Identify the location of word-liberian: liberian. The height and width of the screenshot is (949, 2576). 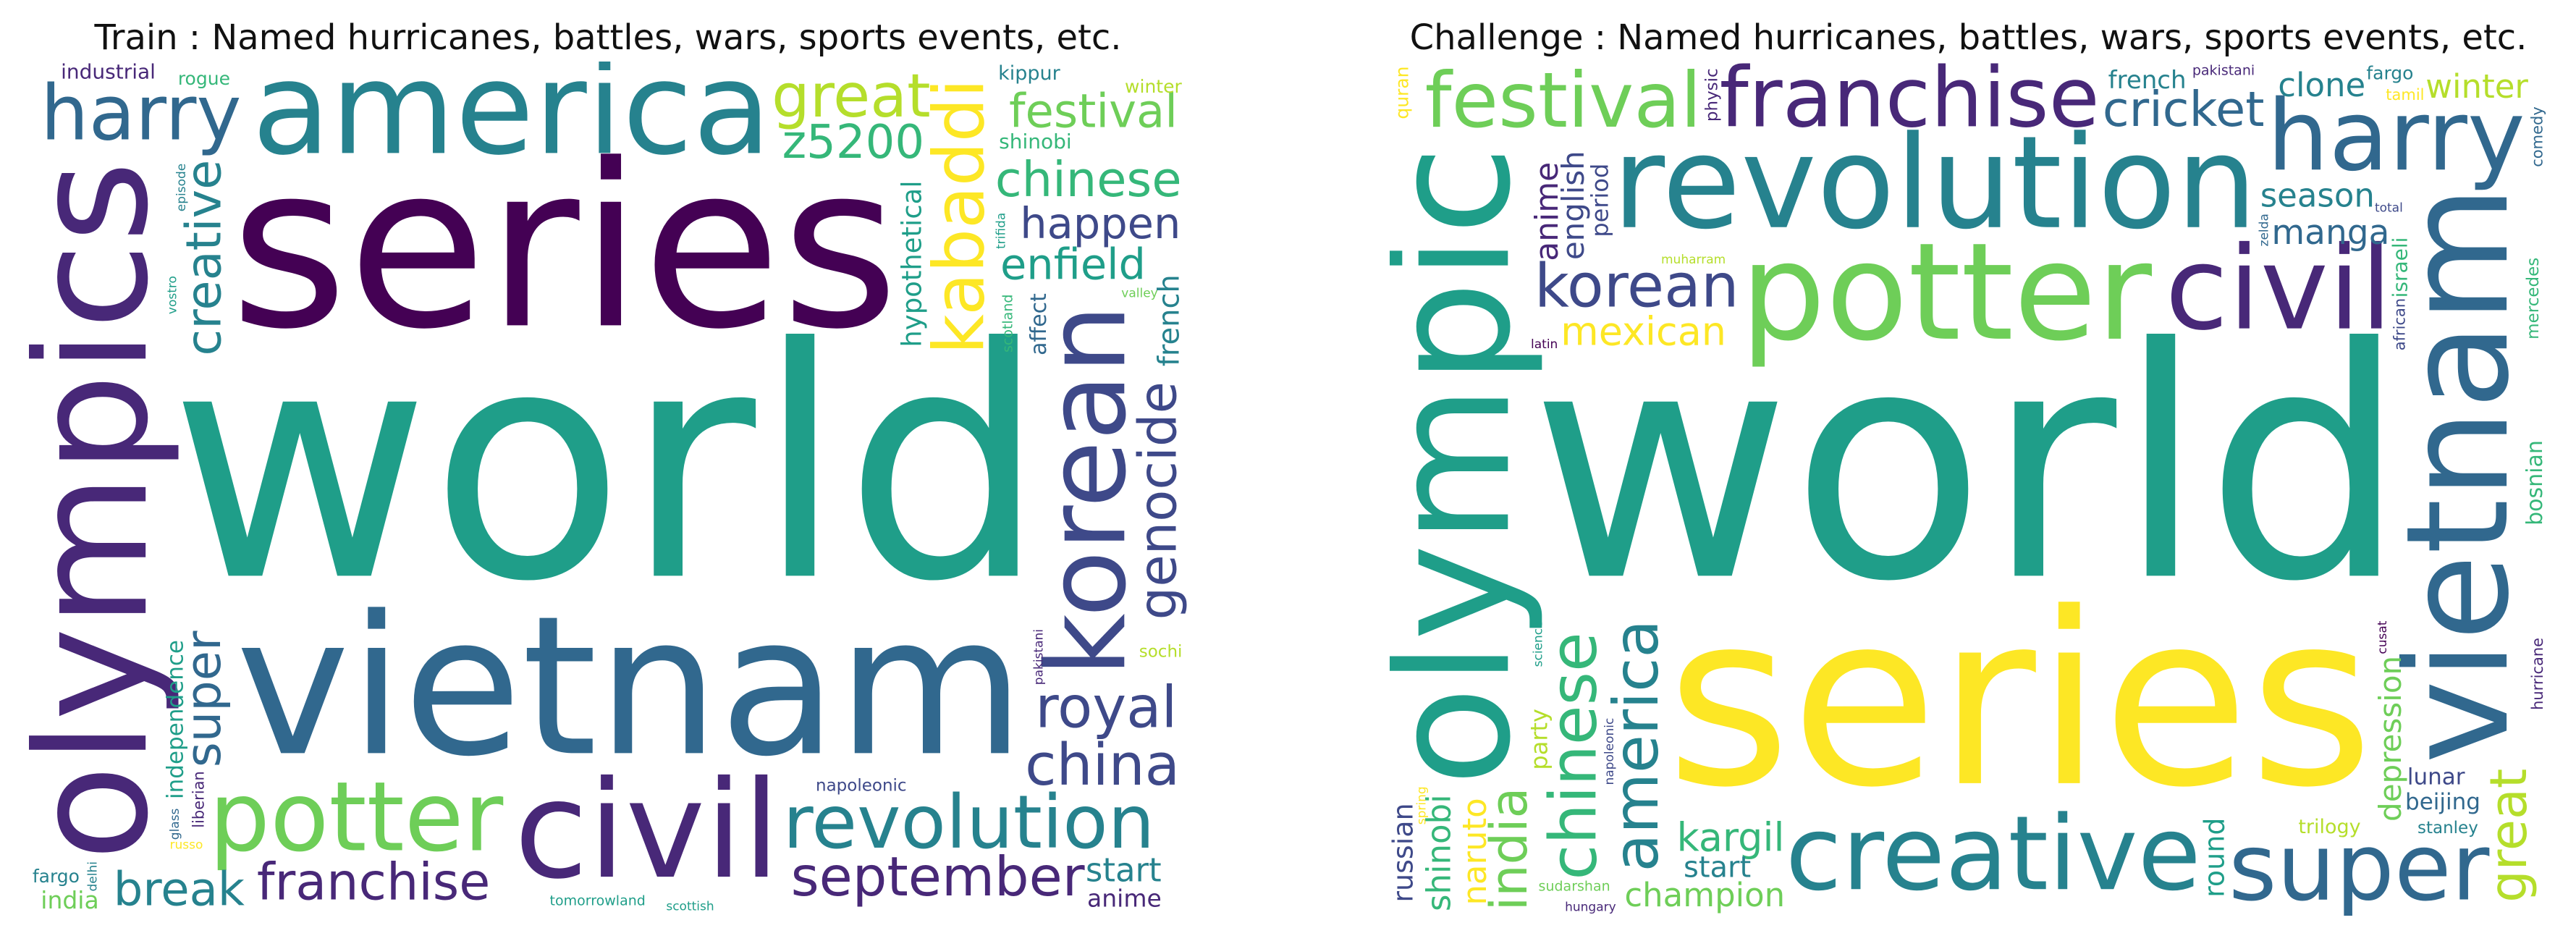
(199, 799).